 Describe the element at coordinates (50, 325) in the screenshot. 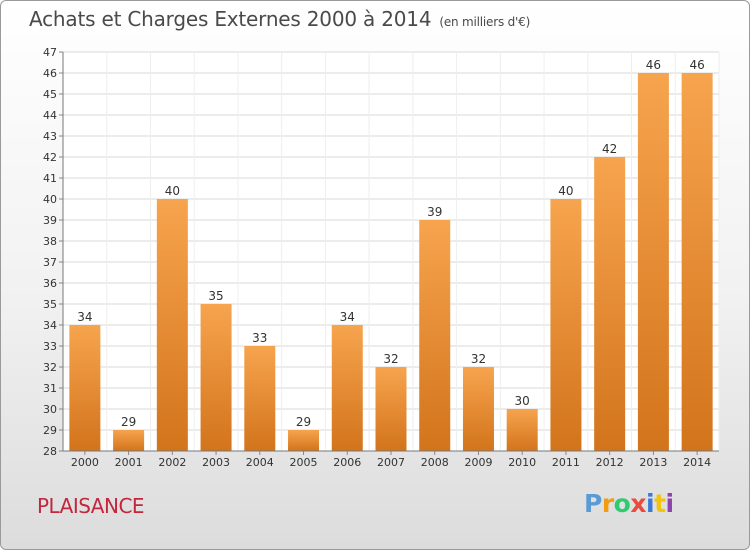

I see `y-tick-label: 34` at that location.